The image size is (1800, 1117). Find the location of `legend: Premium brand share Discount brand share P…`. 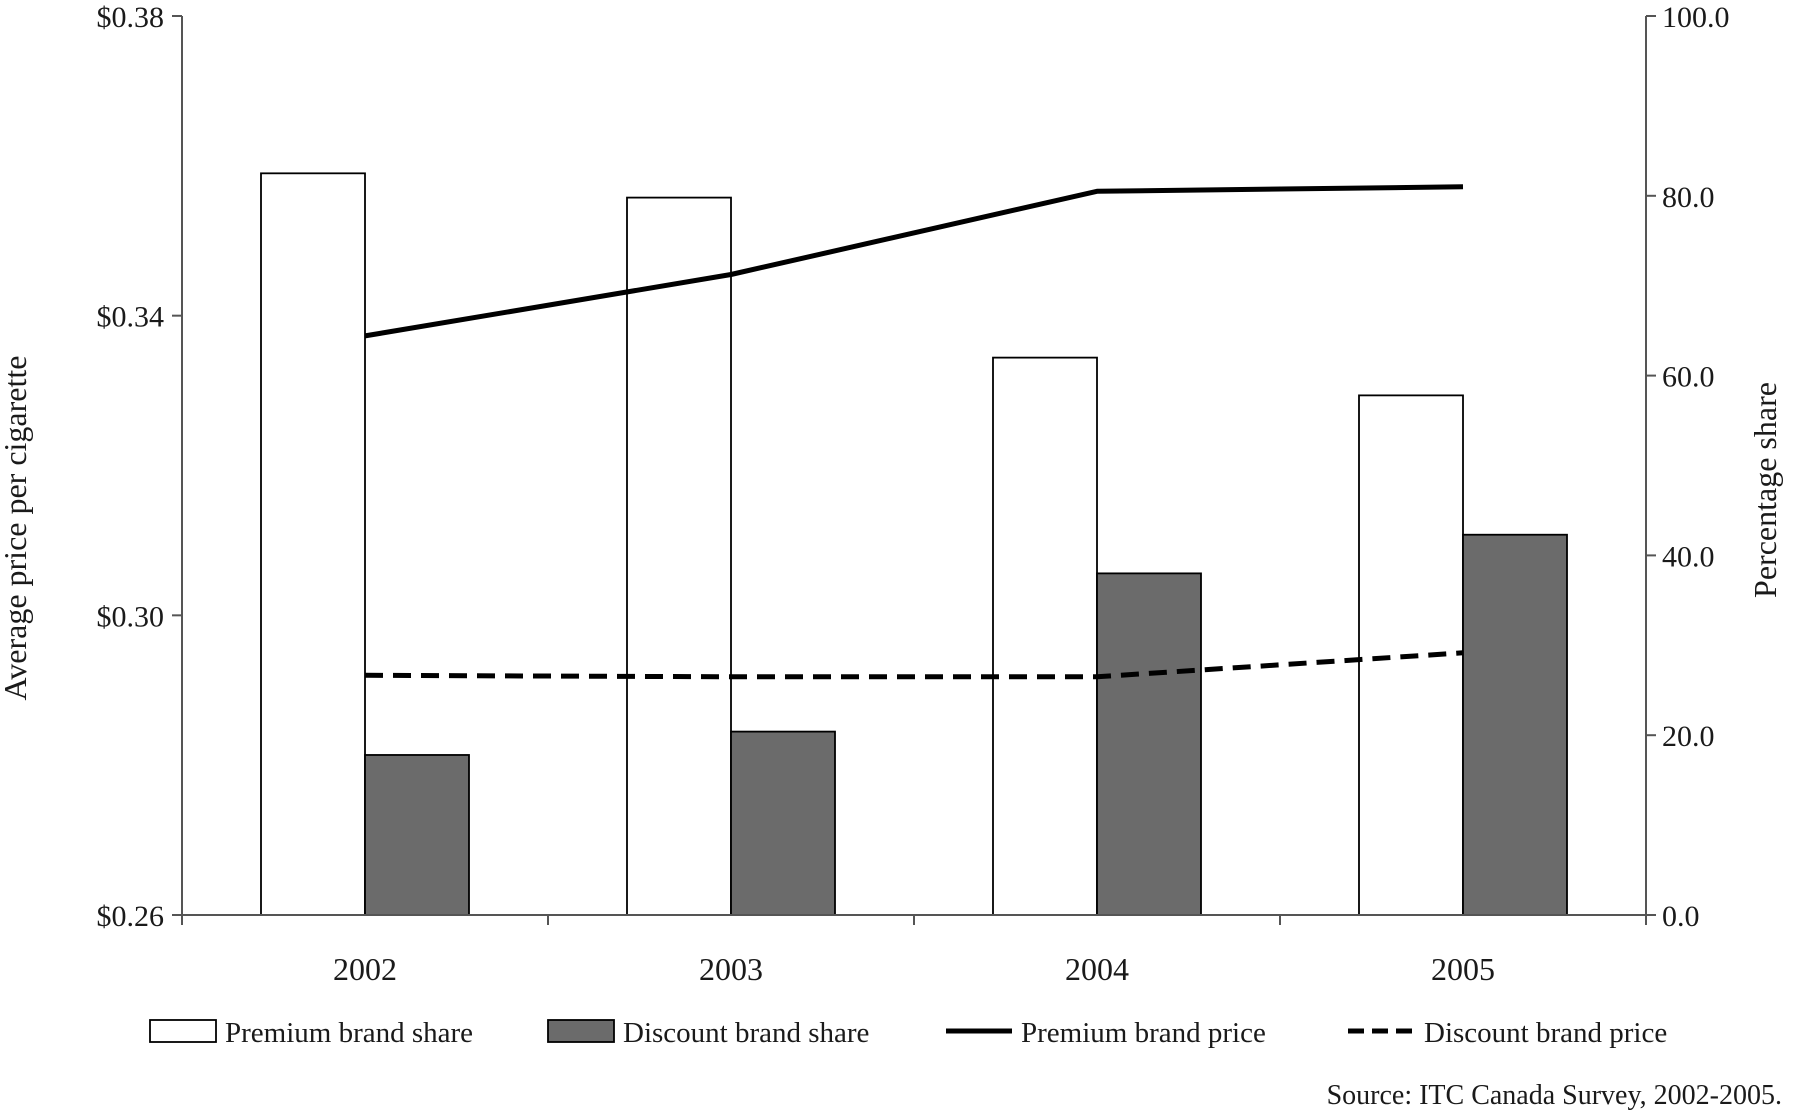

legend: Premium brand share Discount brand share P… is located at coordinates (908, 1033).